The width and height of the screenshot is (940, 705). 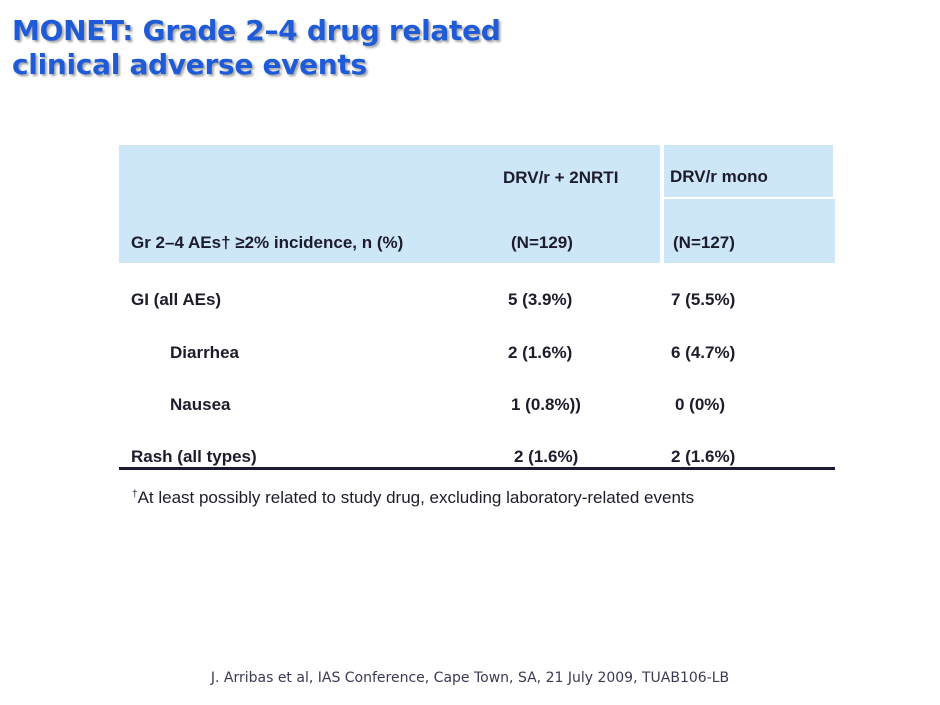 What do you see at coordinates (540, 352) in the screenshot?
I see `cell-diarrhea-drv-2nrti: 2 (1.6%)` at bounding box center [540, 352].